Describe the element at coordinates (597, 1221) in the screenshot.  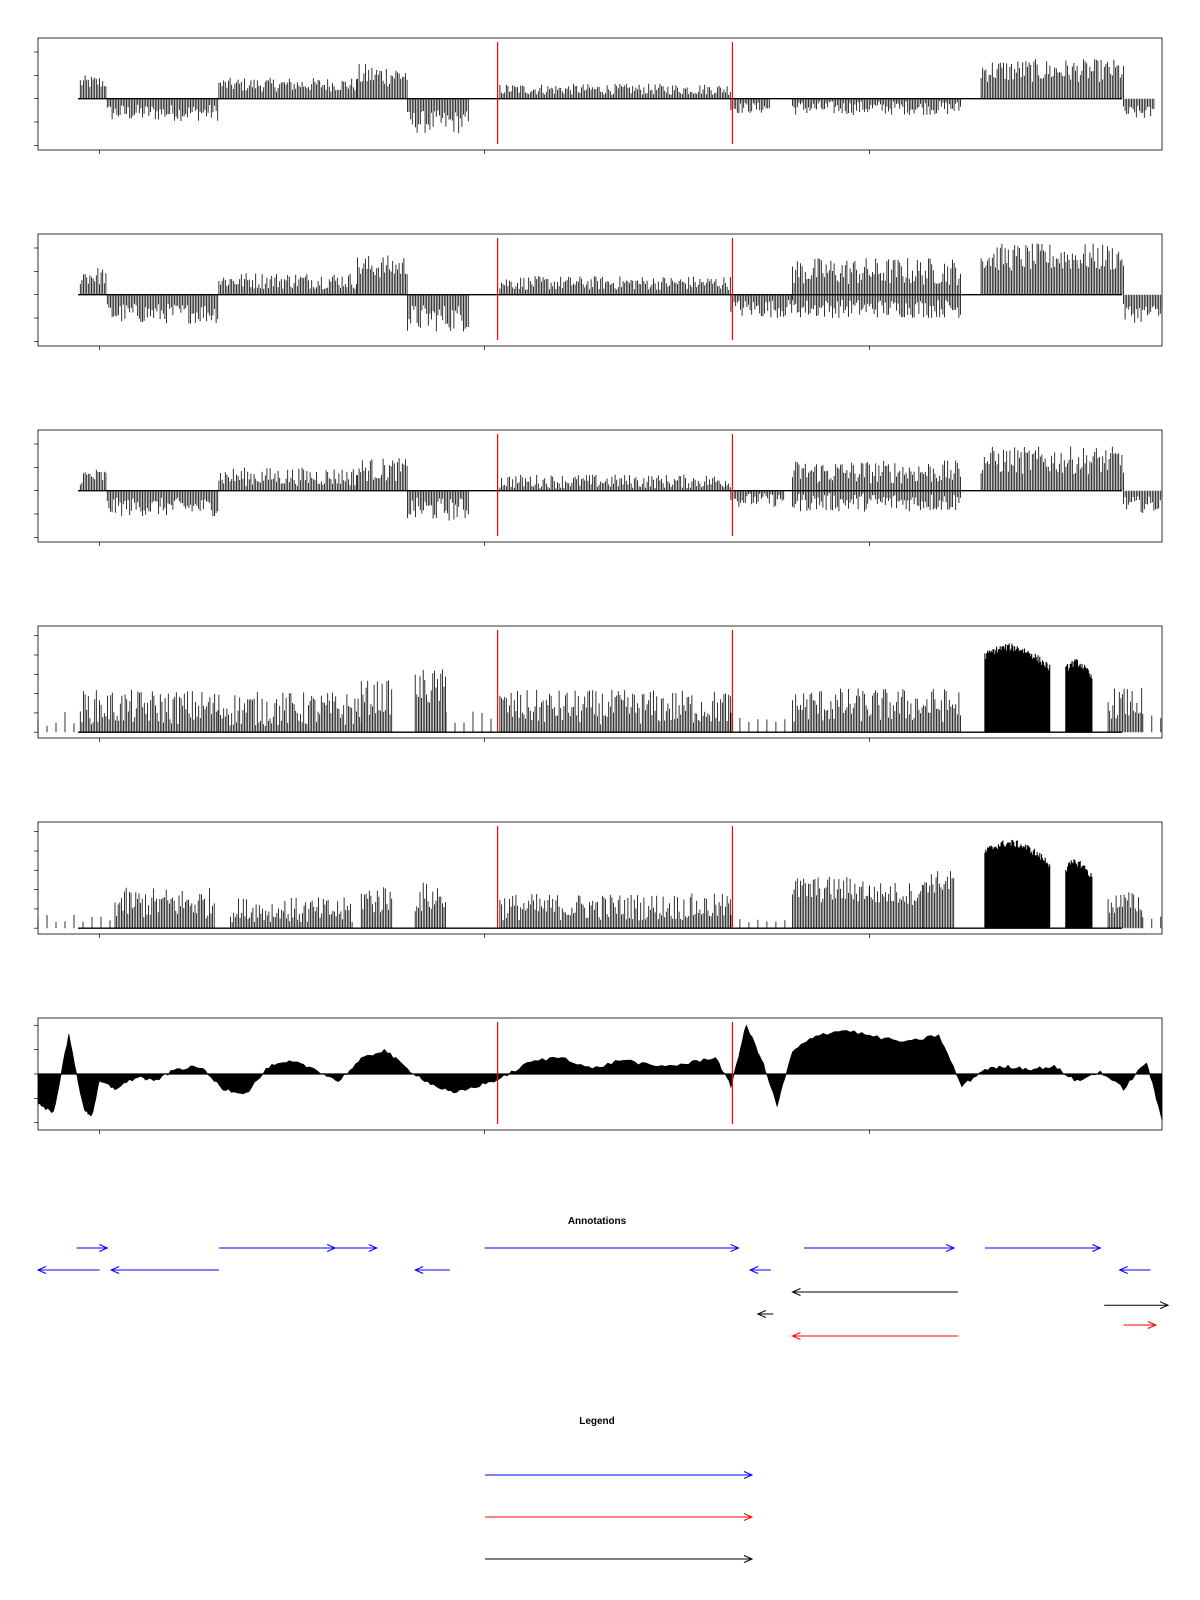
I see `annotations-title: Annotations` at that location.